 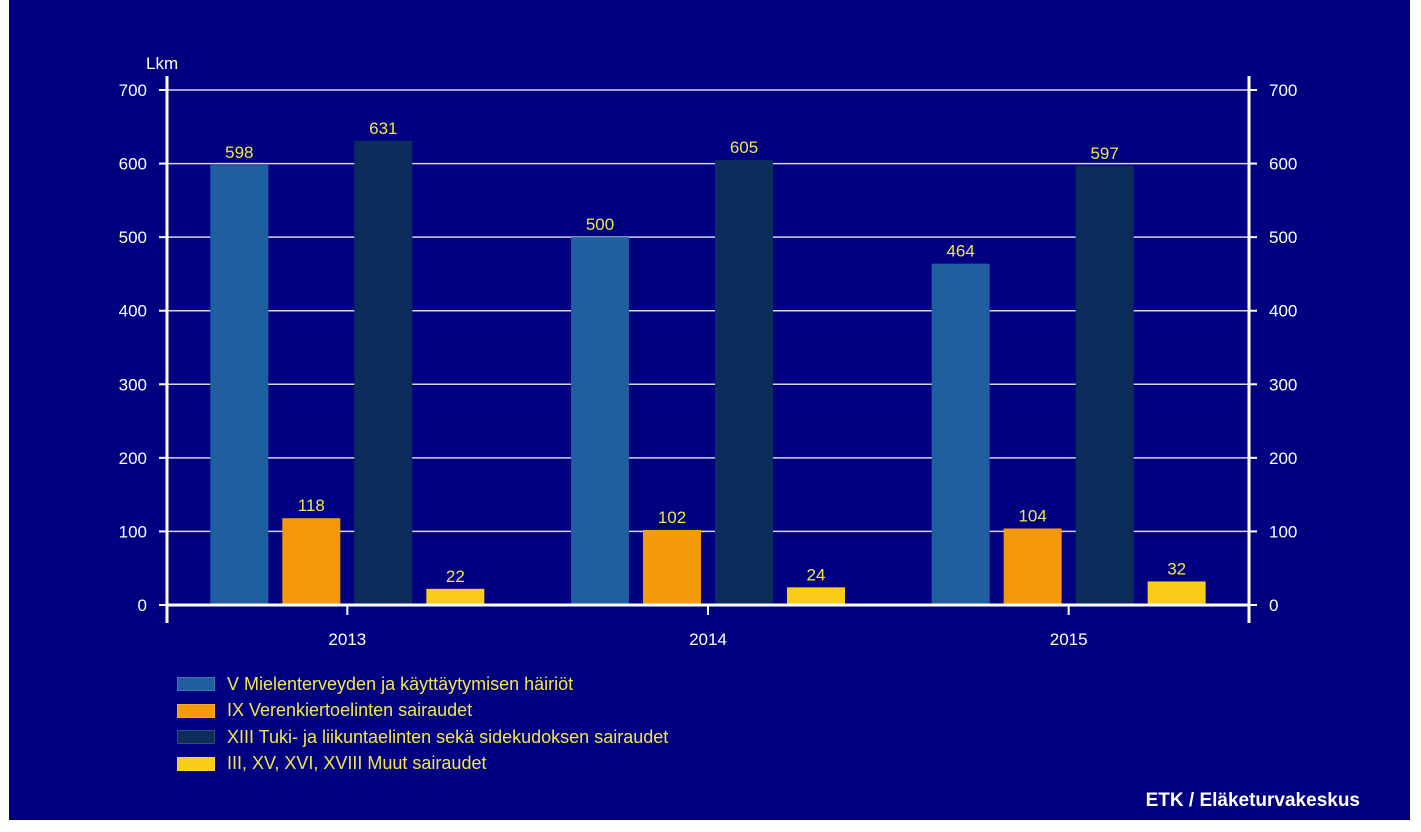 What do you see at coordinates (744, 147) in the screenshot?
I see `data-label: 605` at bounding box center [744, 147].